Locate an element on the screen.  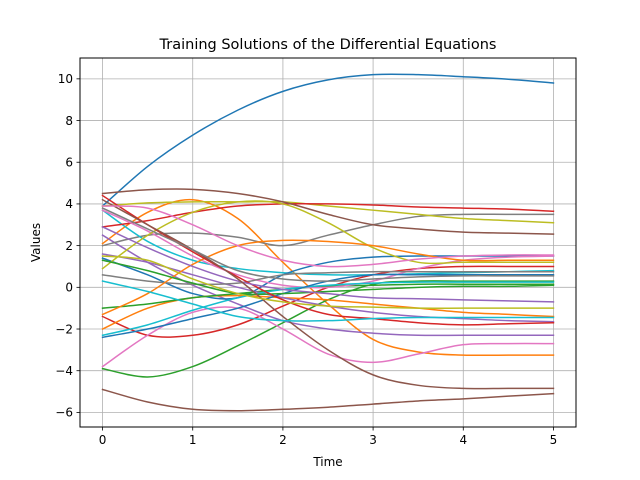
x-tick-label: 3 is located at coordinates (373, 440).